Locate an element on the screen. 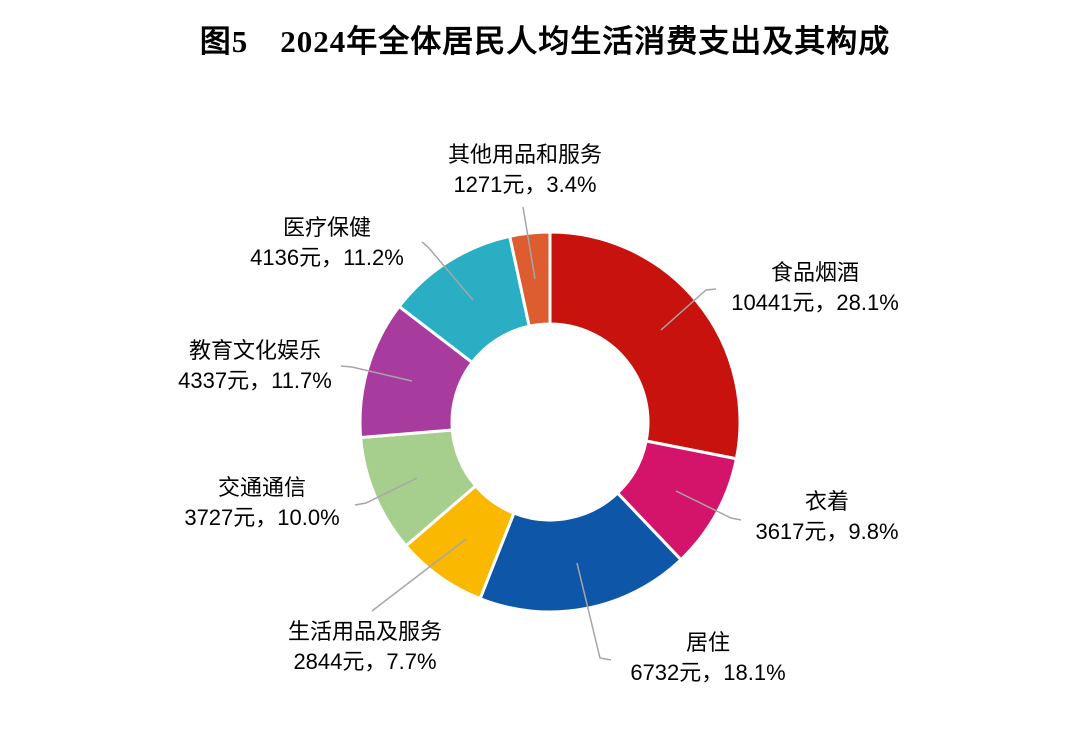  segment-name: 衣着 is located at coordinates (826, 501).